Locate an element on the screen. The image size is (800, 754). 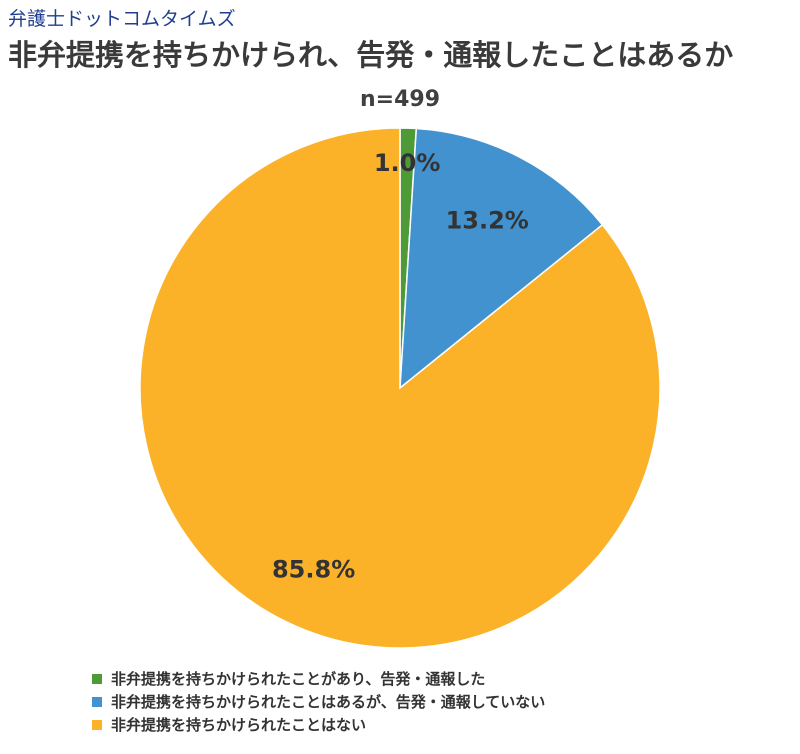
legend-item: 非弁提携を持ちかけられたことはあるが、告発・通報していない is located at coordinates (318, 701).